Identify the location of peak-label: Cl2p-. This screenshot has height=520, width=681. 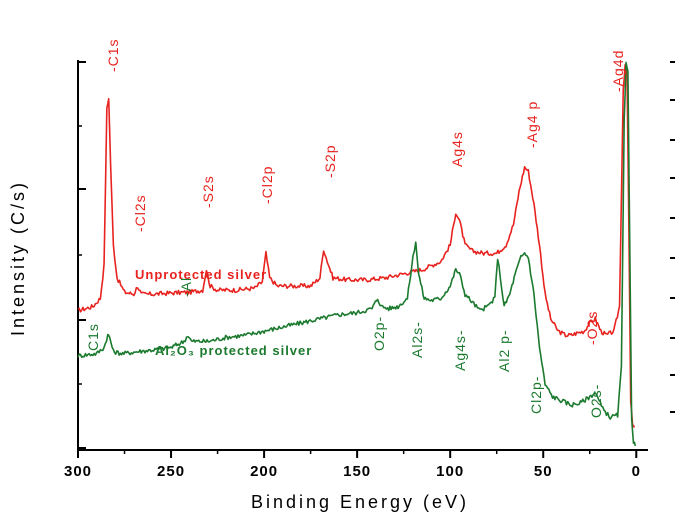
(536, 395).